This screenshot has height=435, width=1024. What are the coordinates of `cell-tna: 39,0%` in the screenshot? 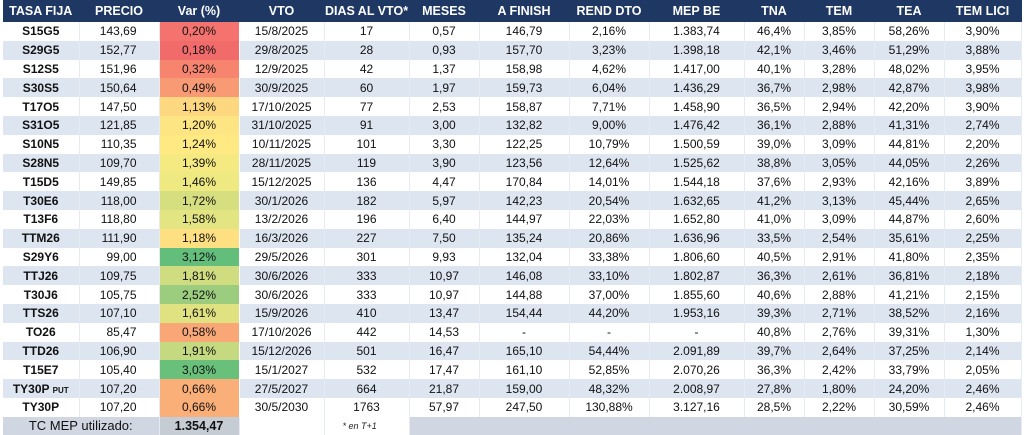 It's located at (774, 144).